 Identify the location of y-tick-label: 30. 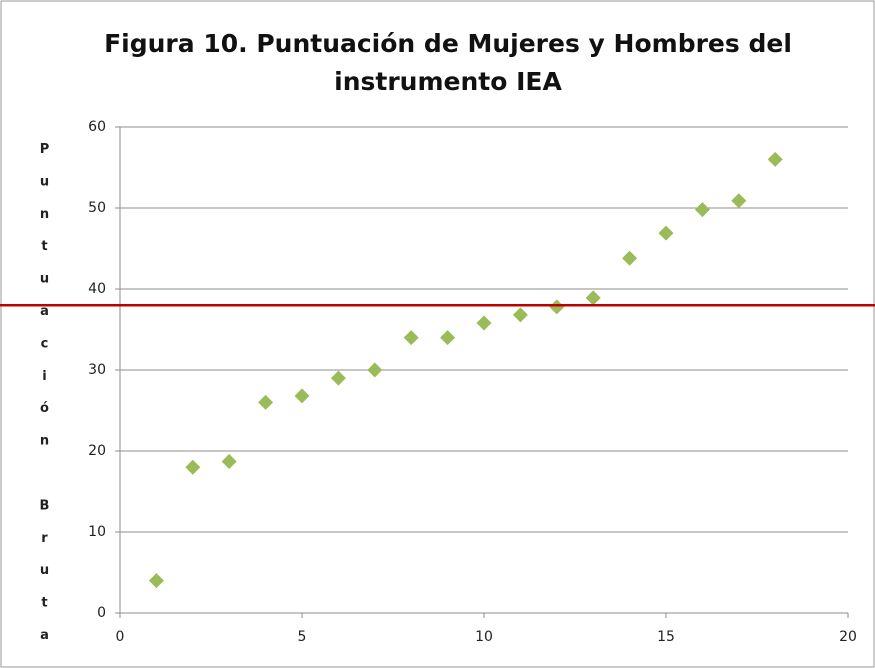
(97, 370).